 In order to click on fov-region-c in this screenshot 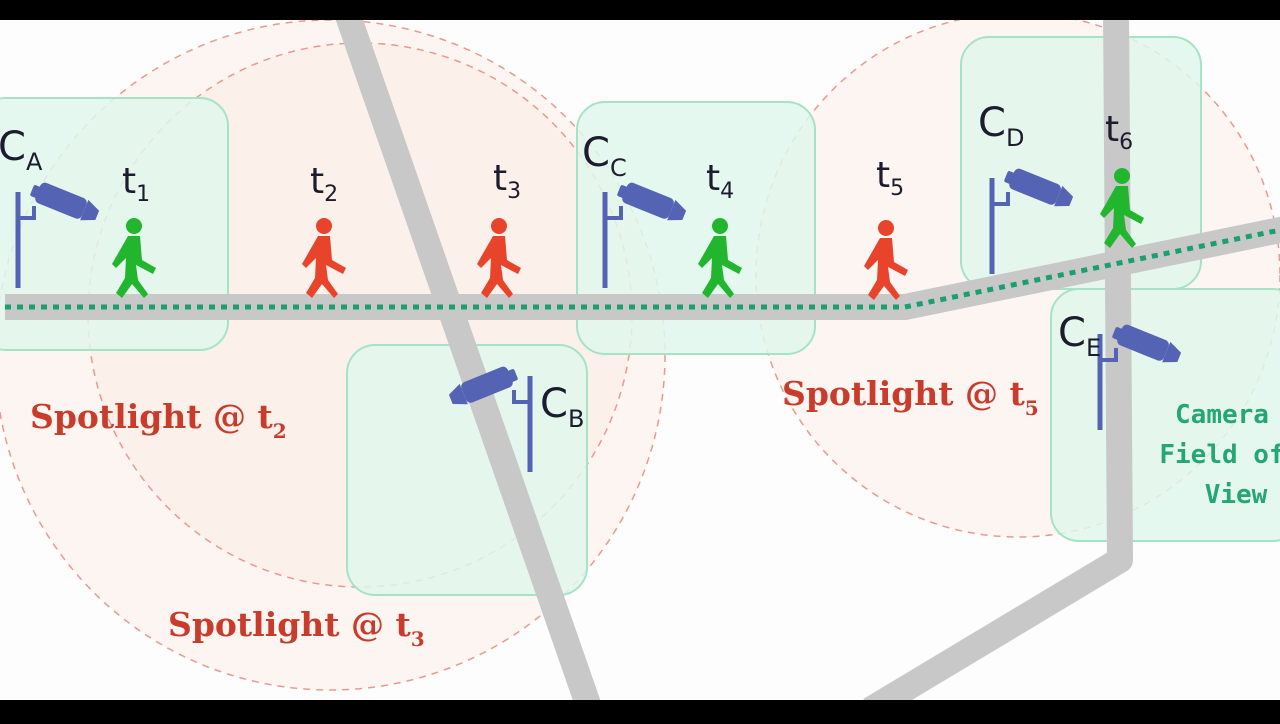, I will do `click(696, 228)`.